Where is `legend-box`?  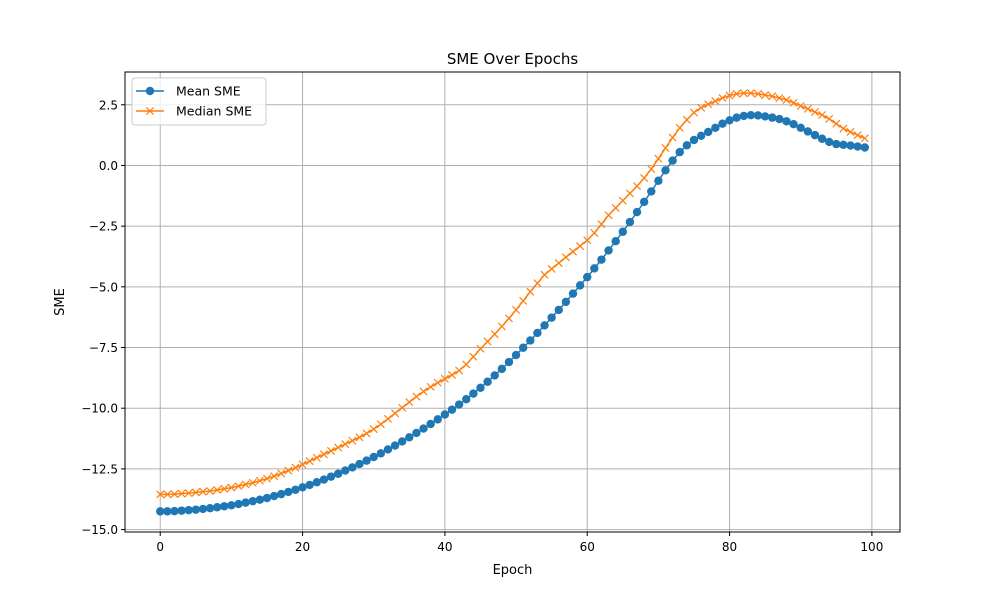
legend-box is located at coordinates (199, 101).